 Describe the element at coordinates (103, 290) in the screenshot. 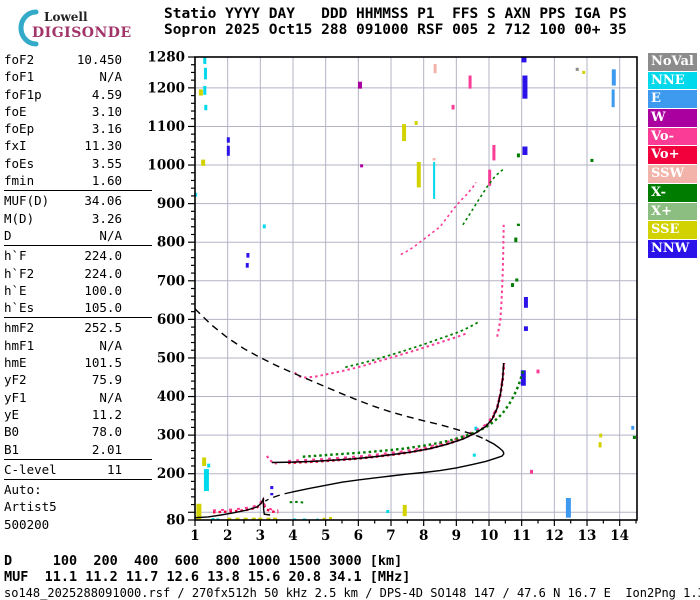

I see `param-value: 100.0` at that location.